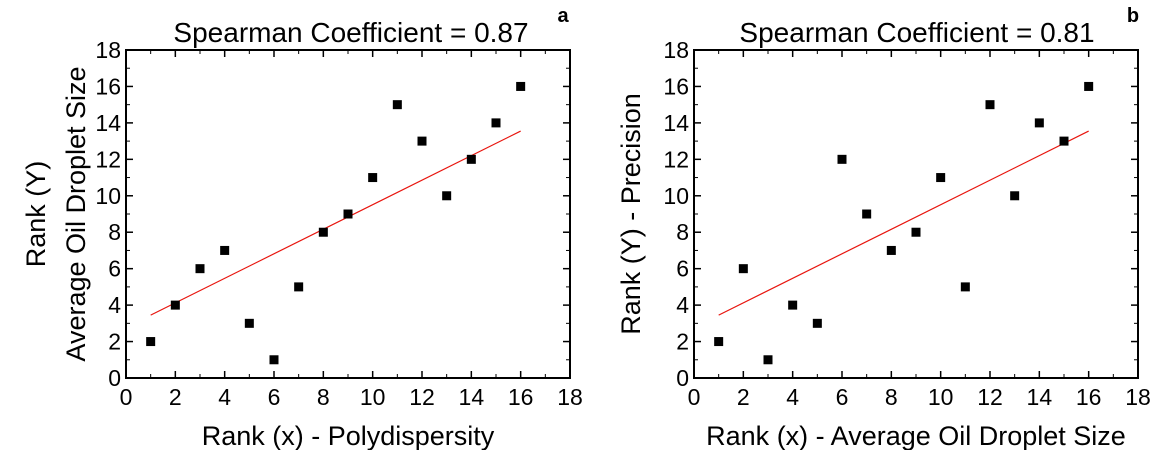 Image resolution: width=1158 pixels, height=455 pixels. What do you see at coordinates (76, 213) in the screenshot?
I see `y-axis-label: Average Oil Droplet Size` at bounding box center [76, 213].